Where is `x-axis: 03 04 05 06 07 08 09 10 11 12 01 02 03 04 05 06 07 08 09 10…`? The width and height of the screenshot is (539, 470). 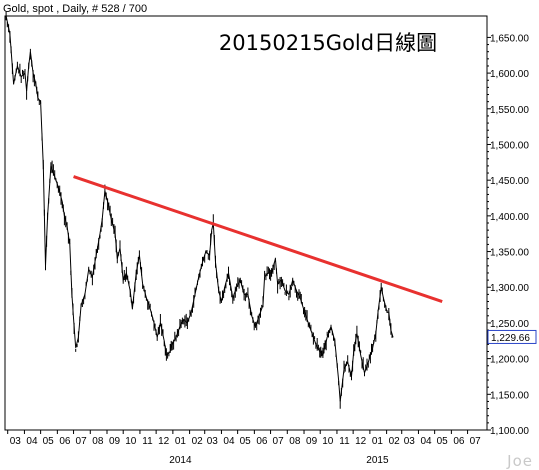
x-axis: 03 04 05 06 07 08 09 10 11 12 01 02 03 04 05 06 07 08 09 10… is located at coordinates (244, 448).